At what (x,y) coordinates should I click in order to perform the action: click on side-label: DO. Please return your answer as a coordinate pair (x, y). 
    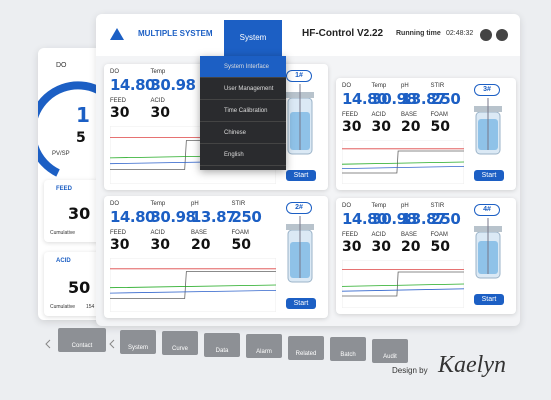
    Looking at the image, I should click on (61, 65).